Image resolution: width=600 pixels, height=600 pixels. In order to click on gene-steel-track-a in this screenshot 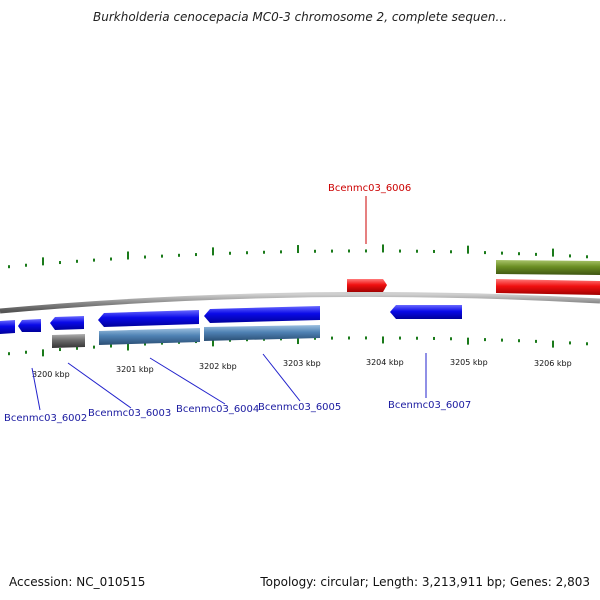, I will do `click(149, 336)`.